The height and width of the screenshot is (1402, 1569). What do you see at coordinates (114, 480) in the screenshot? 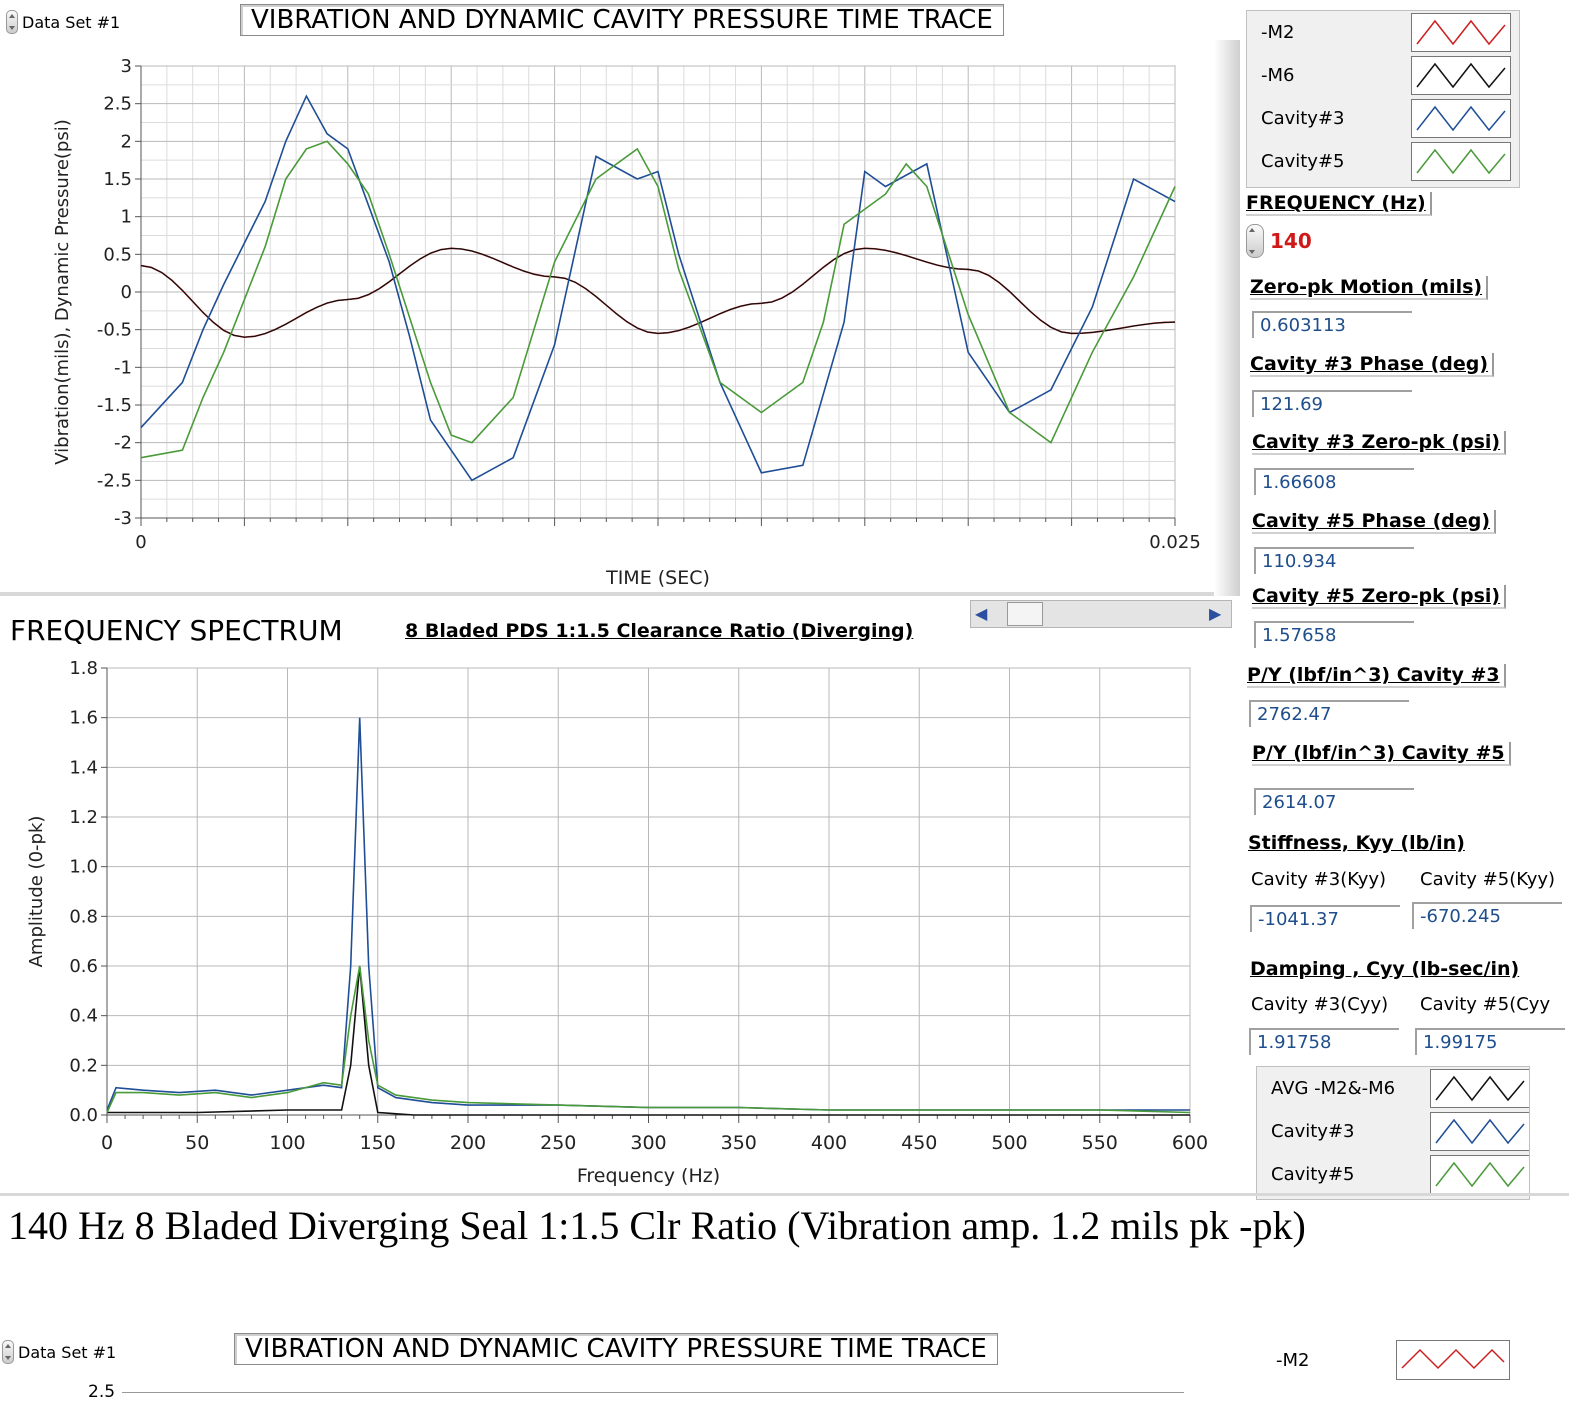
I see `y-tick-label: -2.5` at bounding box center [114, 480].